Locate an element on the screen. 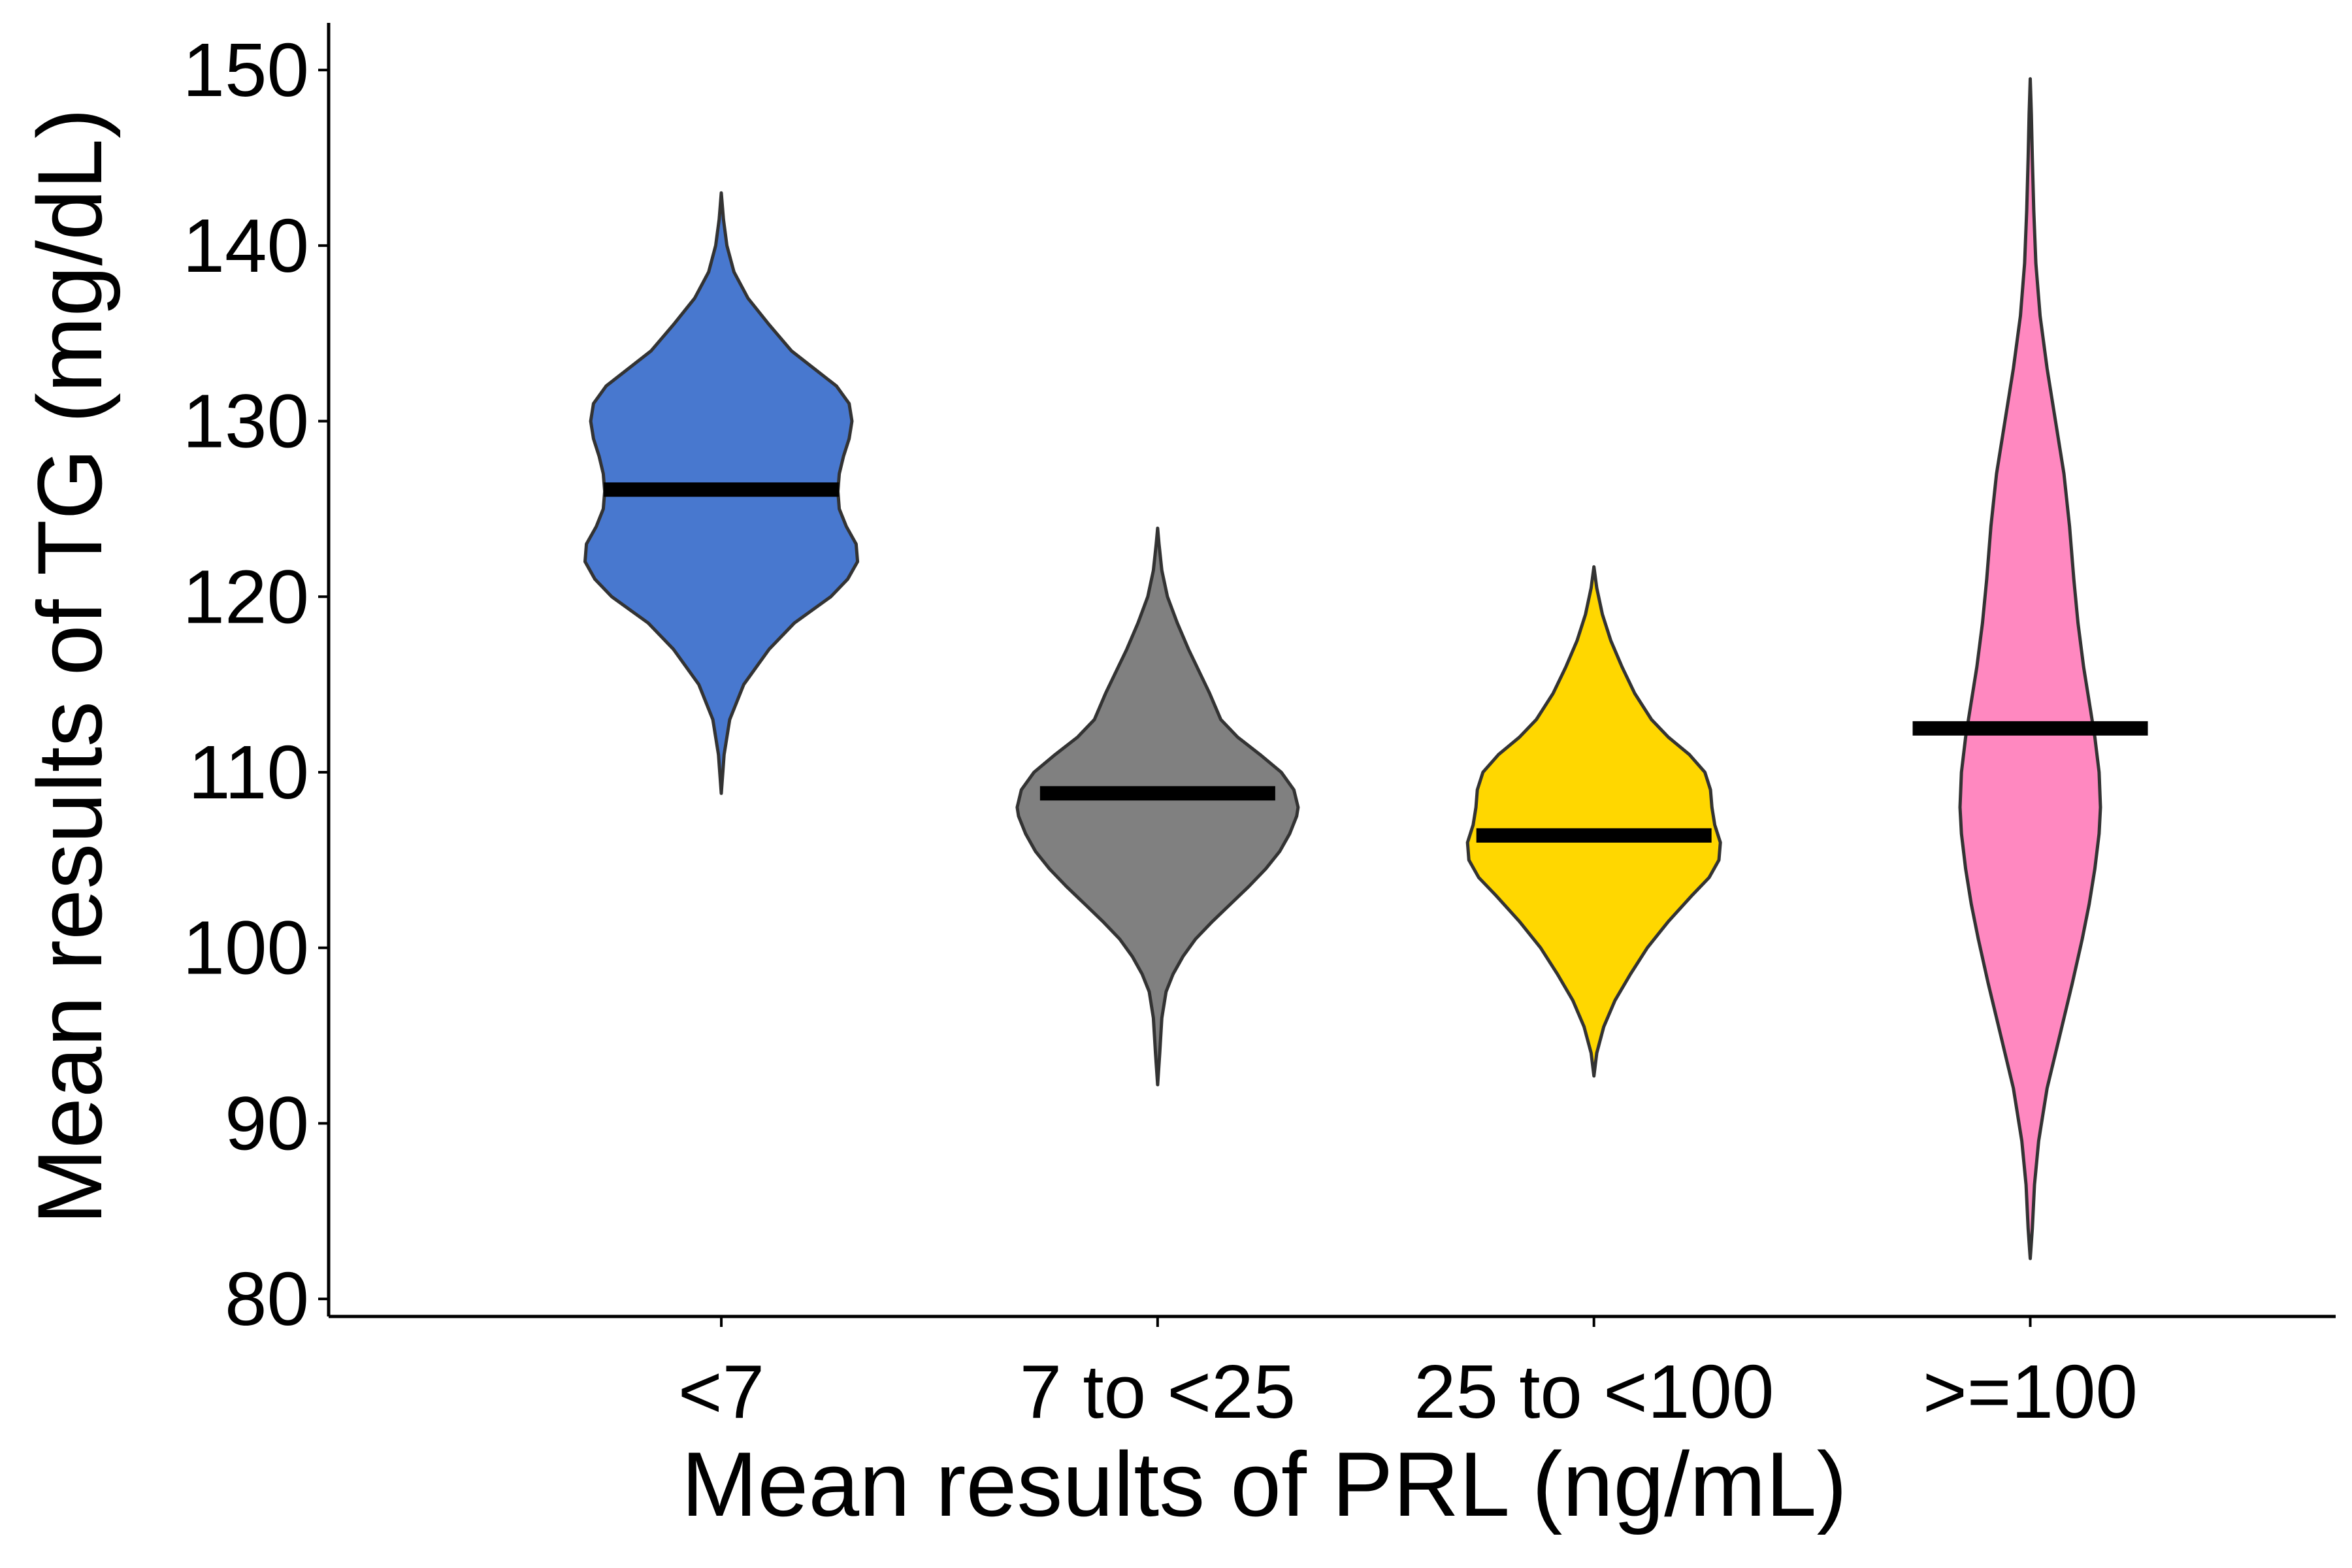  x-axis: <7 7 to <25 25 to <100 >=100 is located at coordinates (1332, 1374).